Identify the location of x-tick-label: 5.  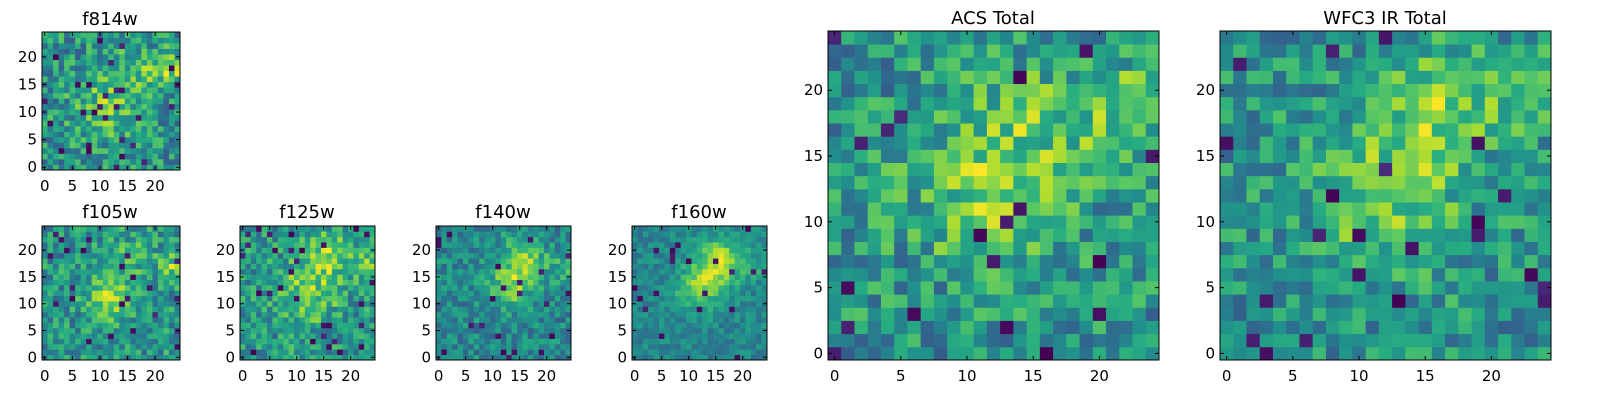
(466, 376).